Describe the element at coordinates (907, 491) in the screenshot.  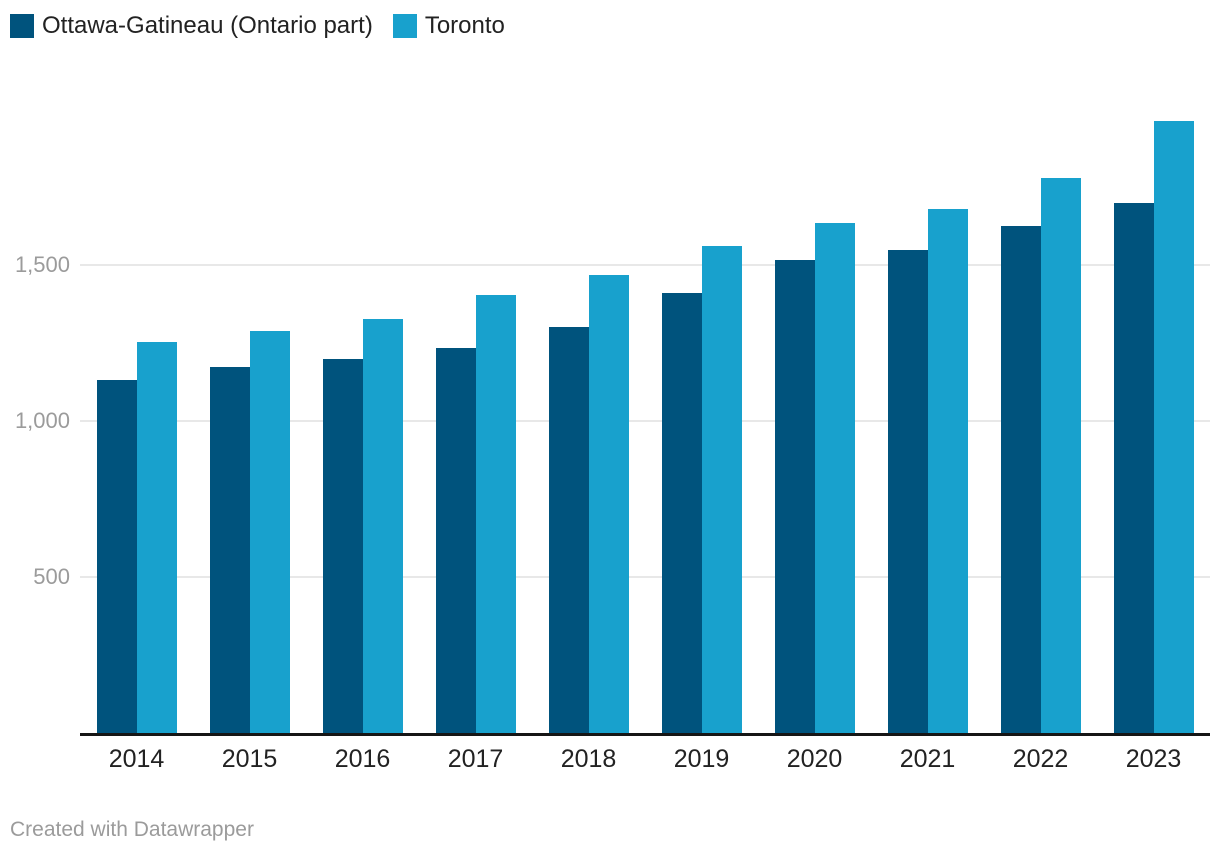
I see `bar-ottawa-gatineau-2021` at that location.